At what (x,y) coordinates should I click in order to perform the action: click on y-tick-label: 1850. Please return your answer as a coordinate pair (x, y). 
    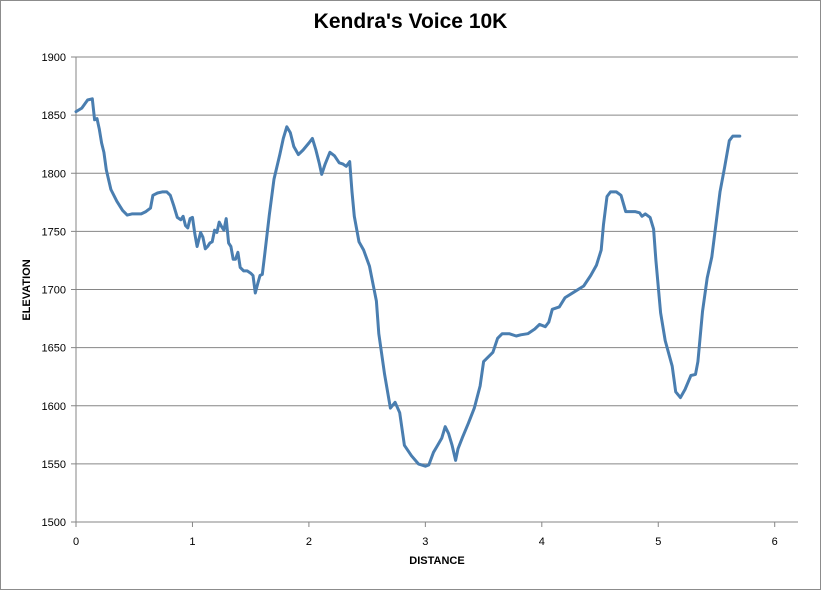
    Looking at the image, I should click on (54, 116).